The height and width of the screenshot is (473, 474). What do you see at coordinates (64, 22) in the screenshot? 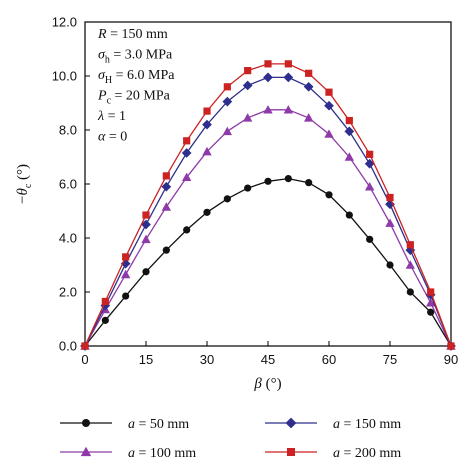
I see `y-tick-label: 12.0` at bounding box center [64, 22].